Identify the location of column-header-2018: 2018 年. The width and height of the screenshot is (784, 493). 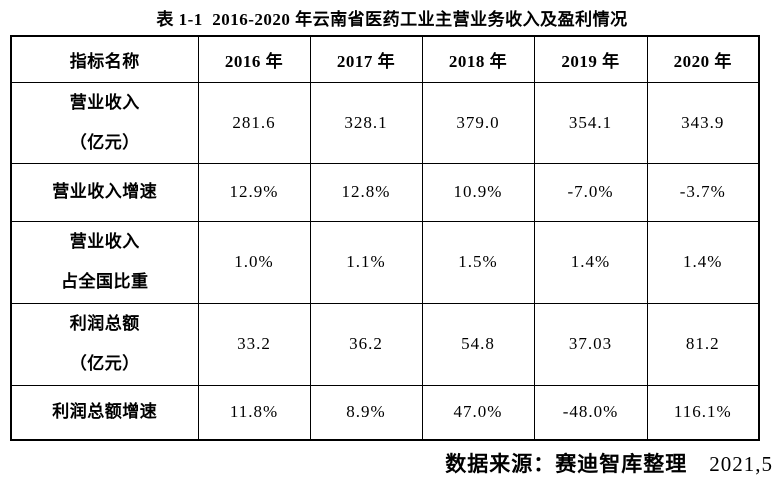
(478, 59).